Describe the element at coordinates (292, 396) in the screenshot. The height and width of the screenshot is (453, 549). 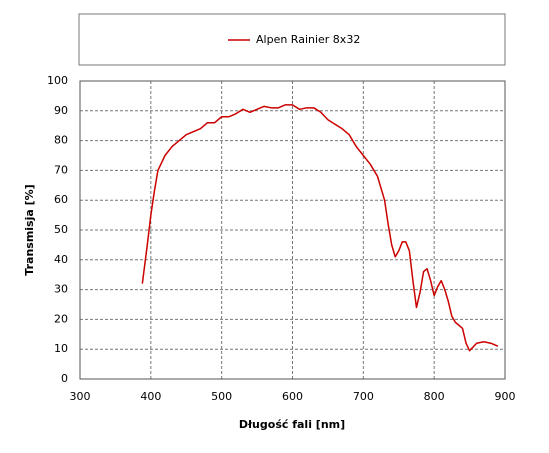
I see `x-tick-label: 600` at that location.